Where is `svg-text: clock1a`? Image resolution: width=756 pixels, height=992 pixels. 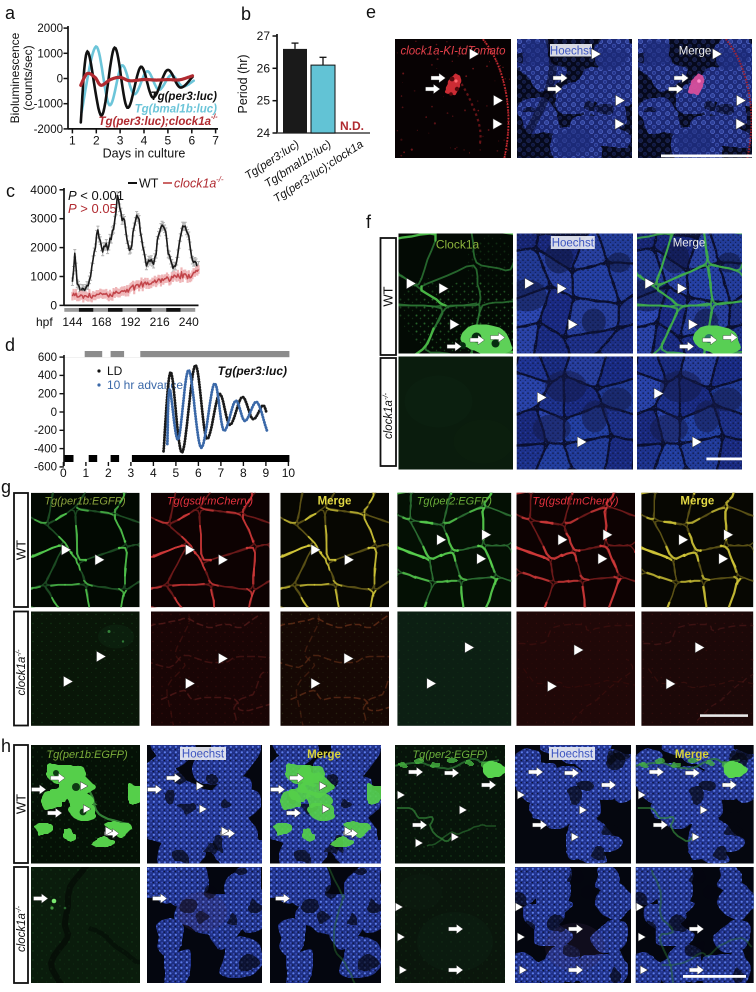 svg-text: clock1a is located at coordinates (195, 184).